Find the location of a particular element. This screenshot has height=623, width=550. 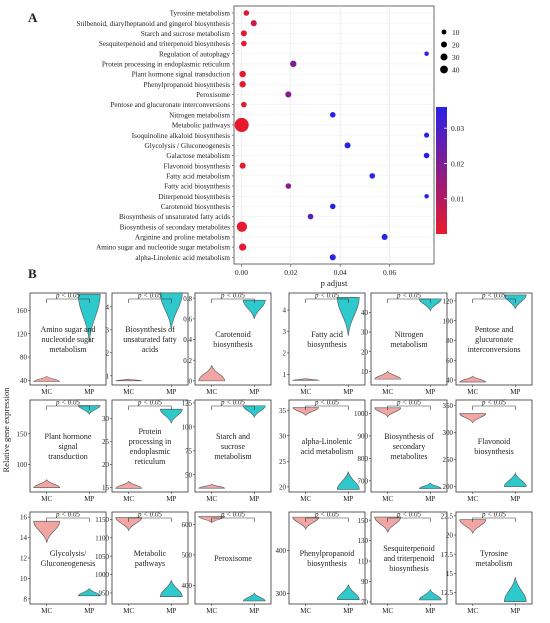

subplot-title: Protein processing in endoplasmic reticulum is located at coordinates (150, 446).